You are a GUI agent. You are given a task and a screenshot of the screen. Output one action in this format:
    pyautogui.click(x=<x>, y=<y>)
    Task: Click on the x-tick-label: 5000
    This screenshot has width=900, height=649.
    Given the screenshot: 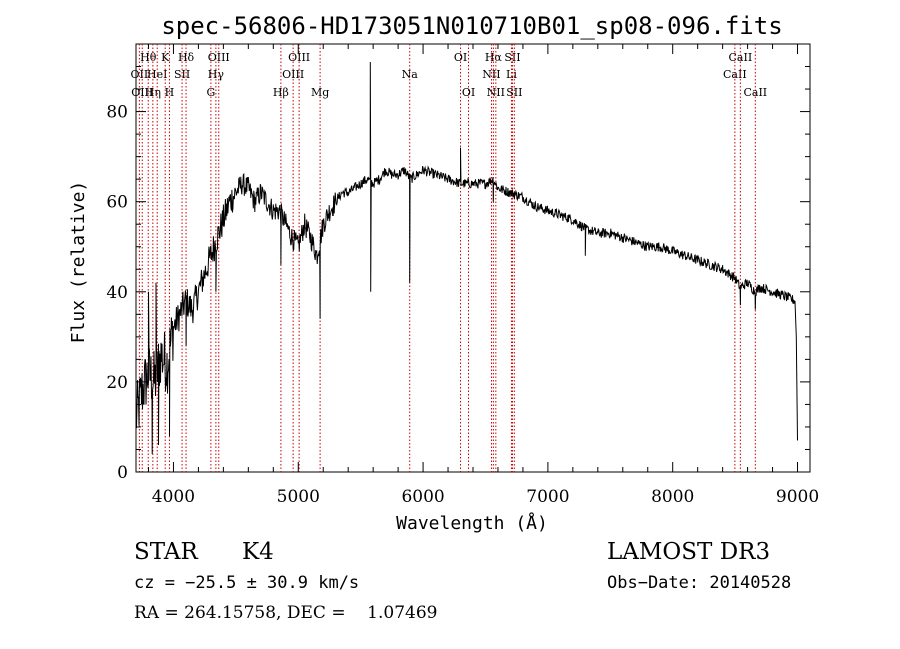 What is the action you would take?
    pyautogui.click(x=298, y=497)
    